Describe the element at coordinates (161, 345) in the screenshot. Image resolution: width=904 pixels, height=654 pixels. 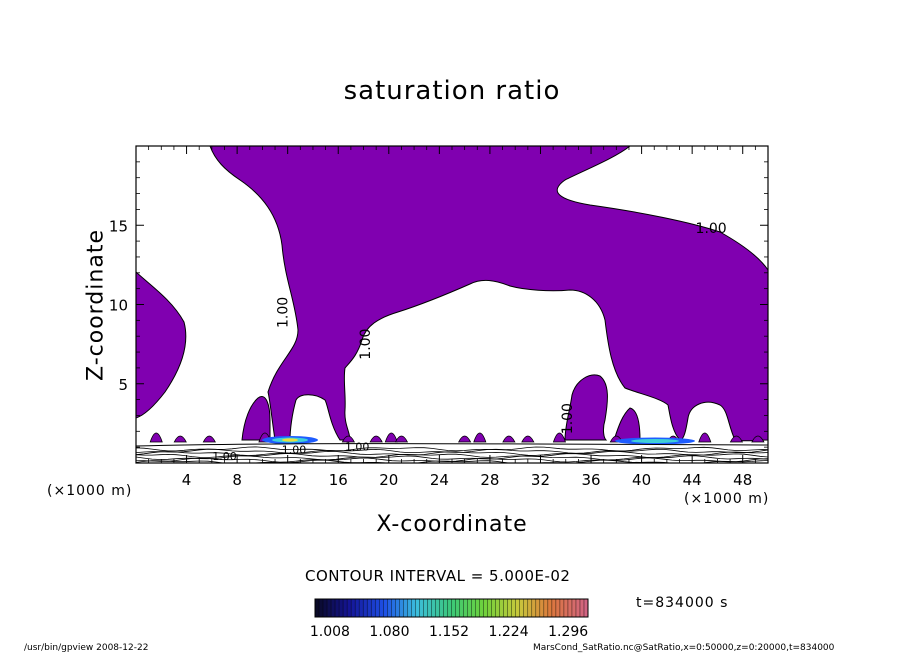
I see `saturated-region-left` at that location.